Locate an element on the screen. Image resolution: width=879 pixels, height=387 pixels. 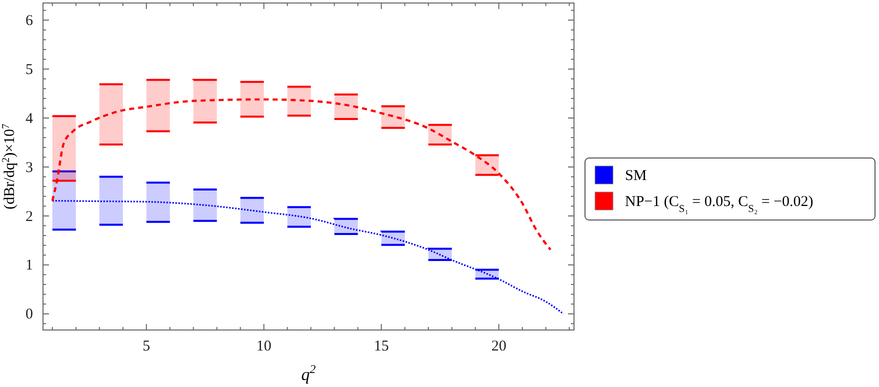
x-axis-title: q$^{2}$ is located at coordinates (308, 373).